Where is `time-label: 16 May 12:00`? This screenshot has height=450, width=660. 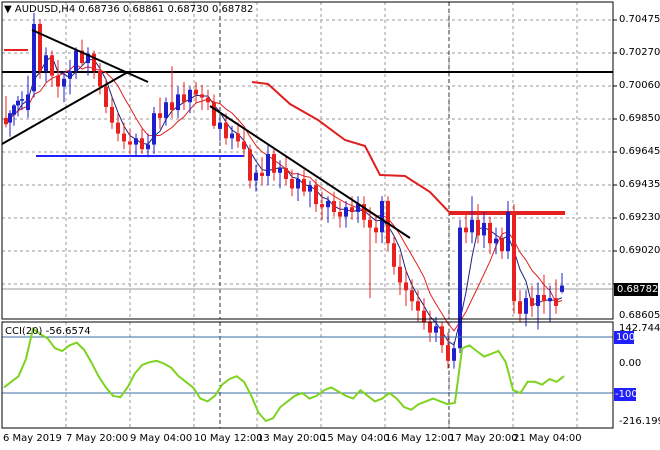
time-label: 16 May 12:00 is located at coordinates (419, 438).